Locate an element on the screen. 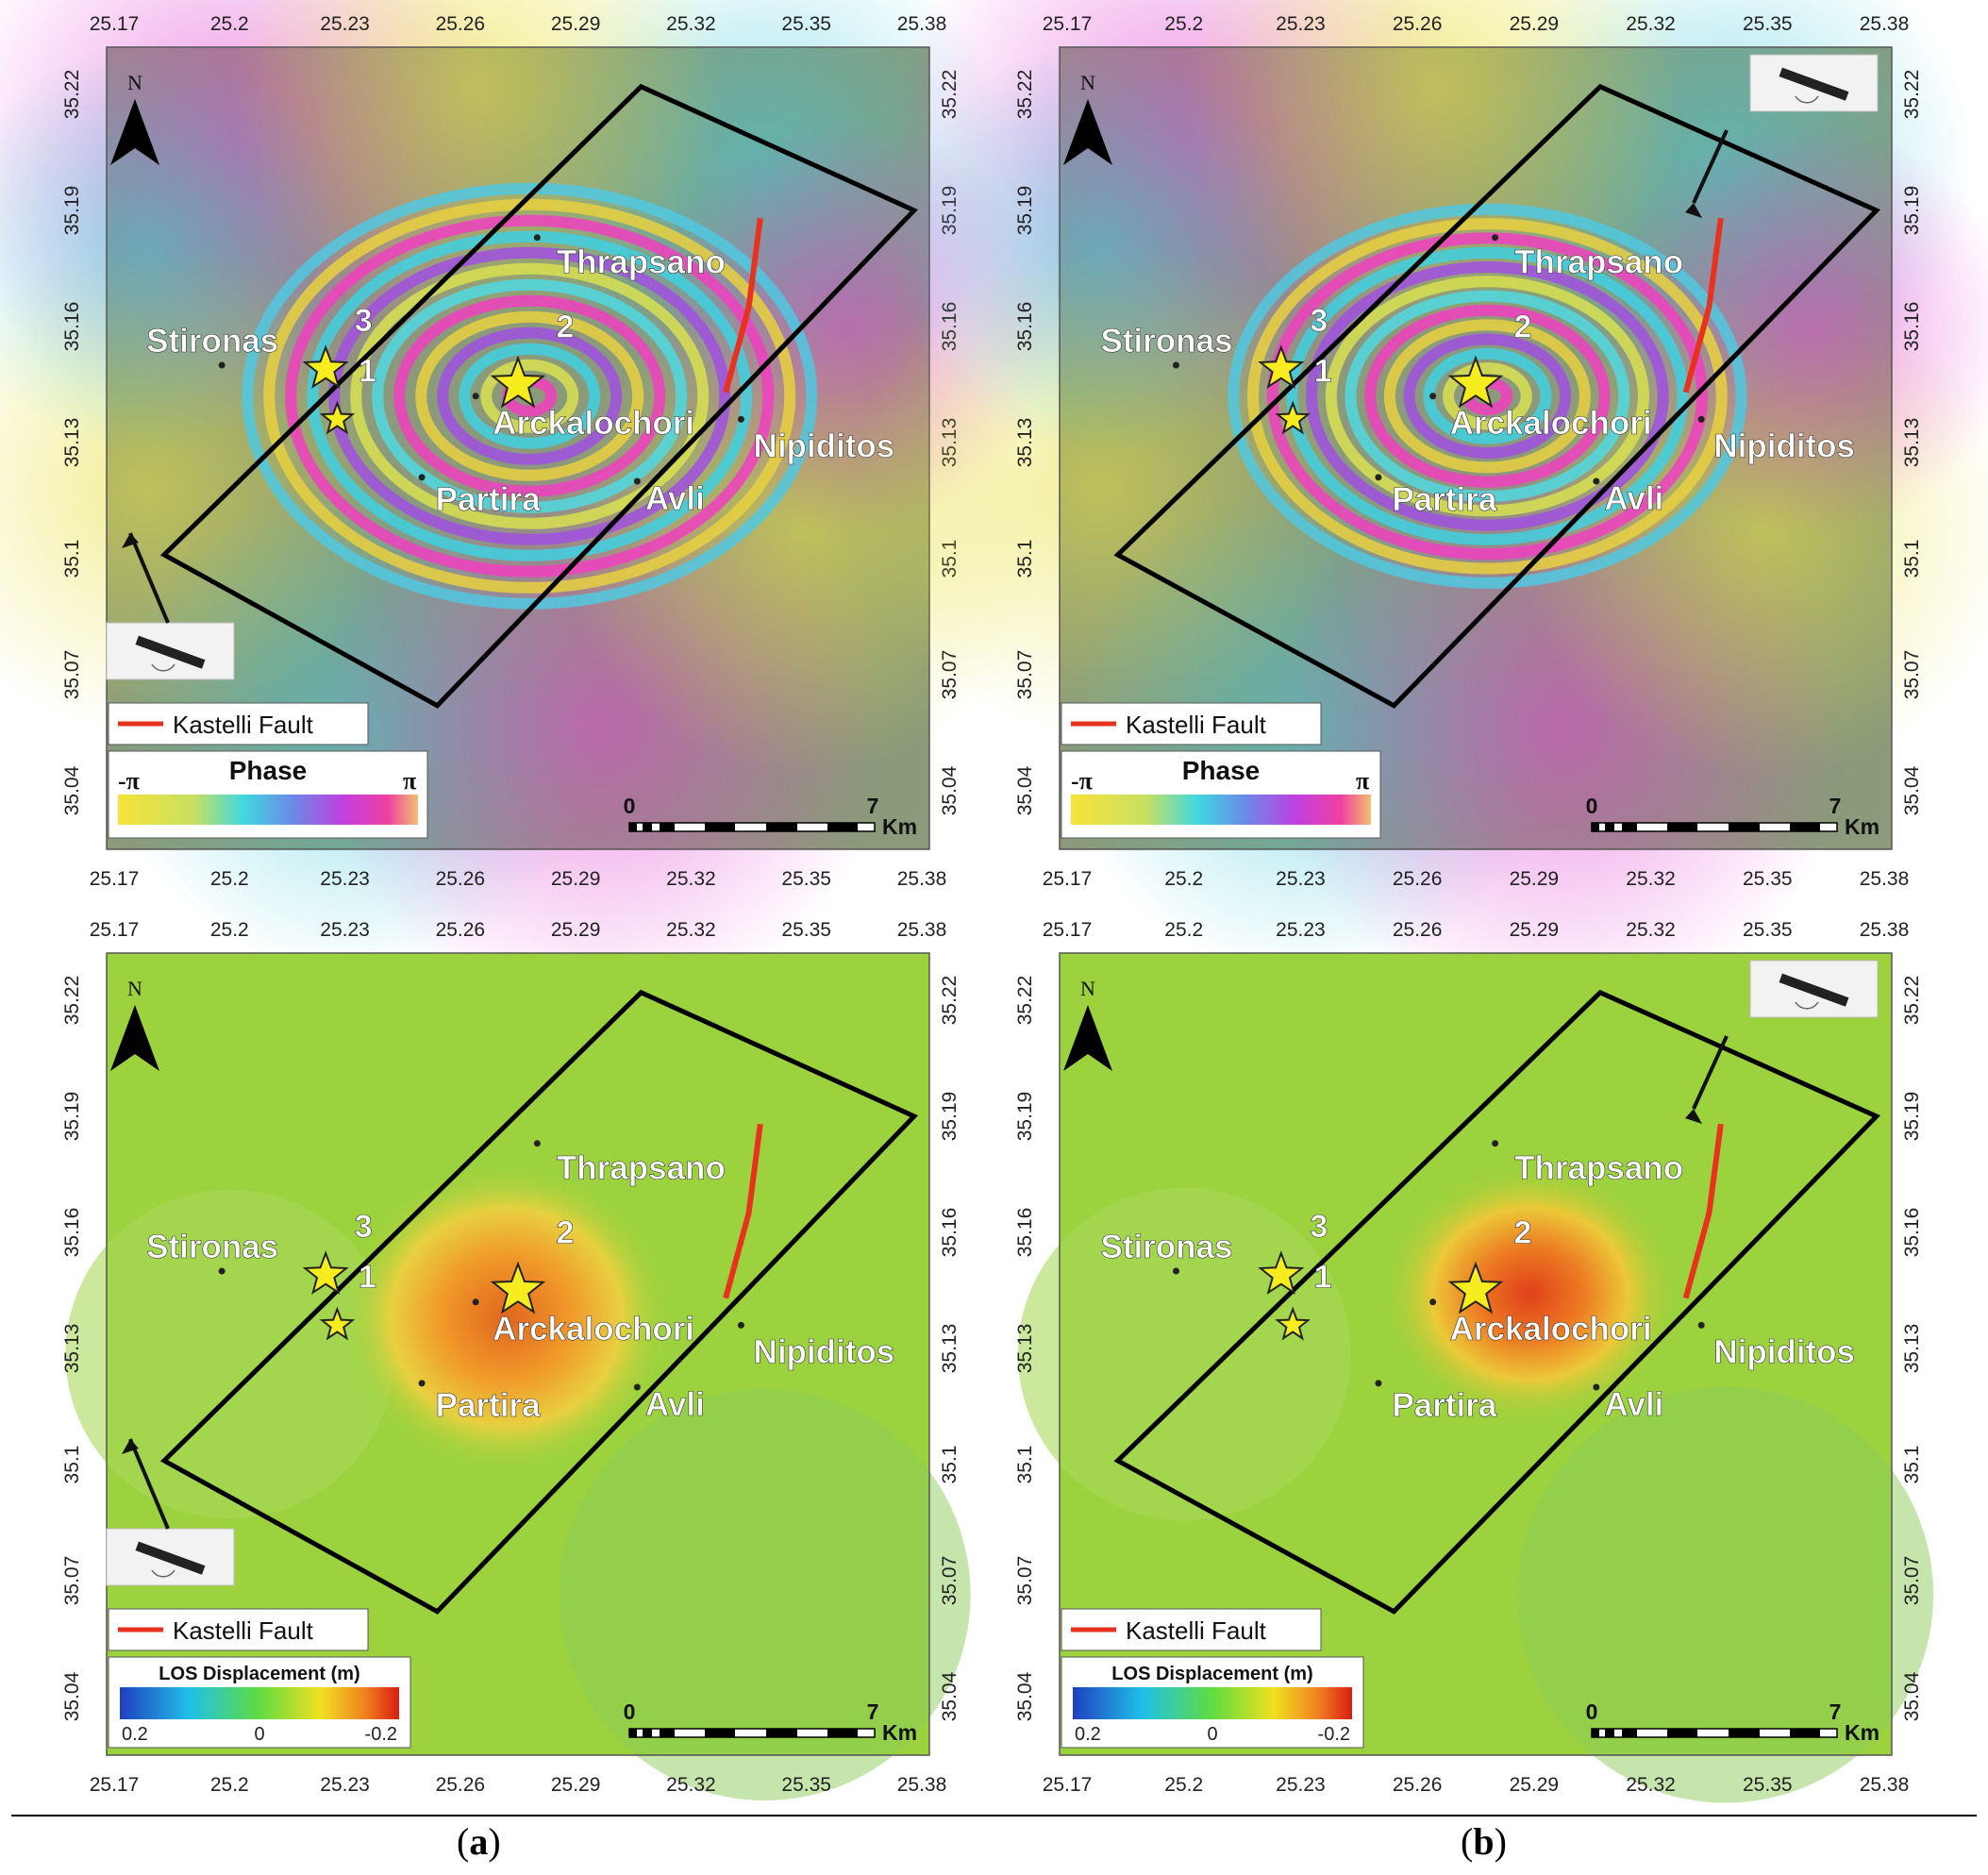 The width and height of the screenshot is (1988, 1875). north-label: N is located at coordinates (134, 989).